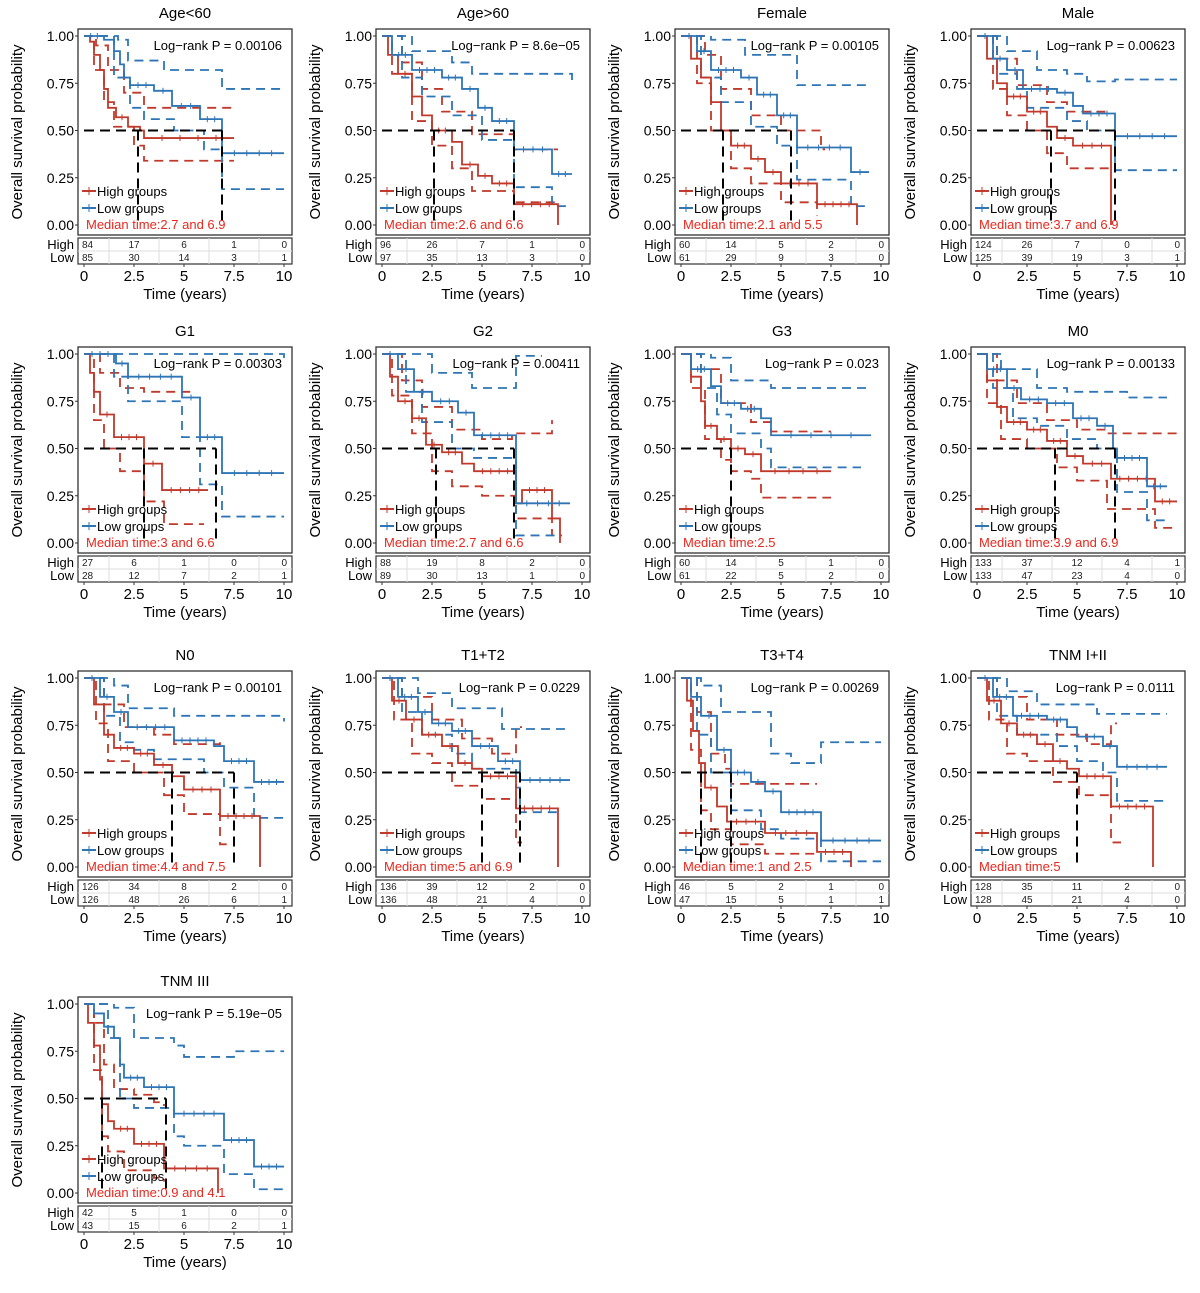 Image resolution: width=1200 pixels, height=1293 pixels. Describe the element at coordinates (1020, 866) in the screenshot. I see `median-time-text: Median time:5` at that location.